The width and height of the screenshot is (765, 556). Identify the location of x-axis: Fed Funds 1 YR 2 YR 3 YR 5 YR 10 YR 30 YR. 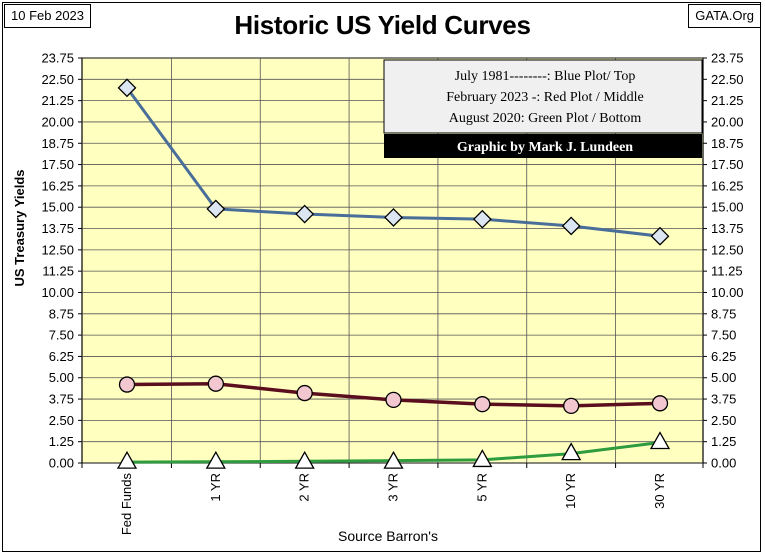
(392, 499).